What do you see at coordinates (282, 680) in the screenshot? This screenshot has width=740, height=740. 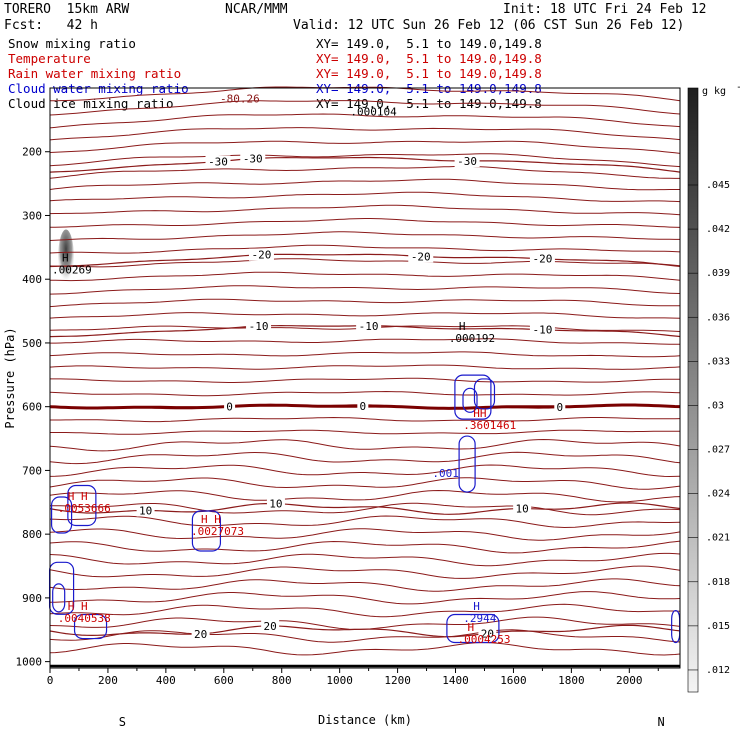 I see `x-tick-label: 800` at bounding box center [282, 680].